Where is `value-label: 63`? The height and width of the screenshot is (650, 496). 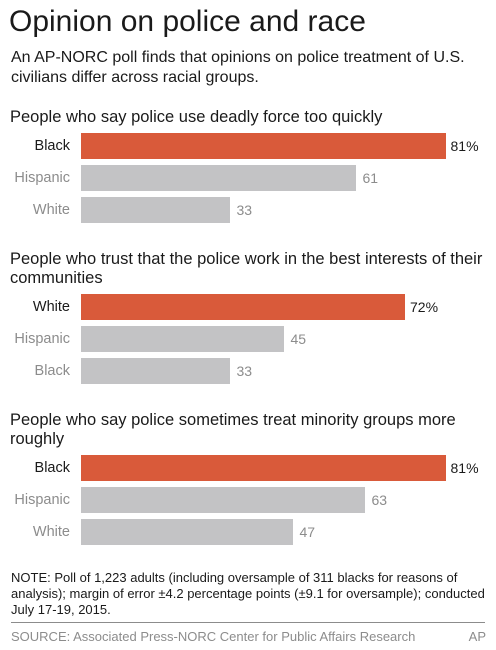
value-label: 63 is located at coordinates (379, 500).